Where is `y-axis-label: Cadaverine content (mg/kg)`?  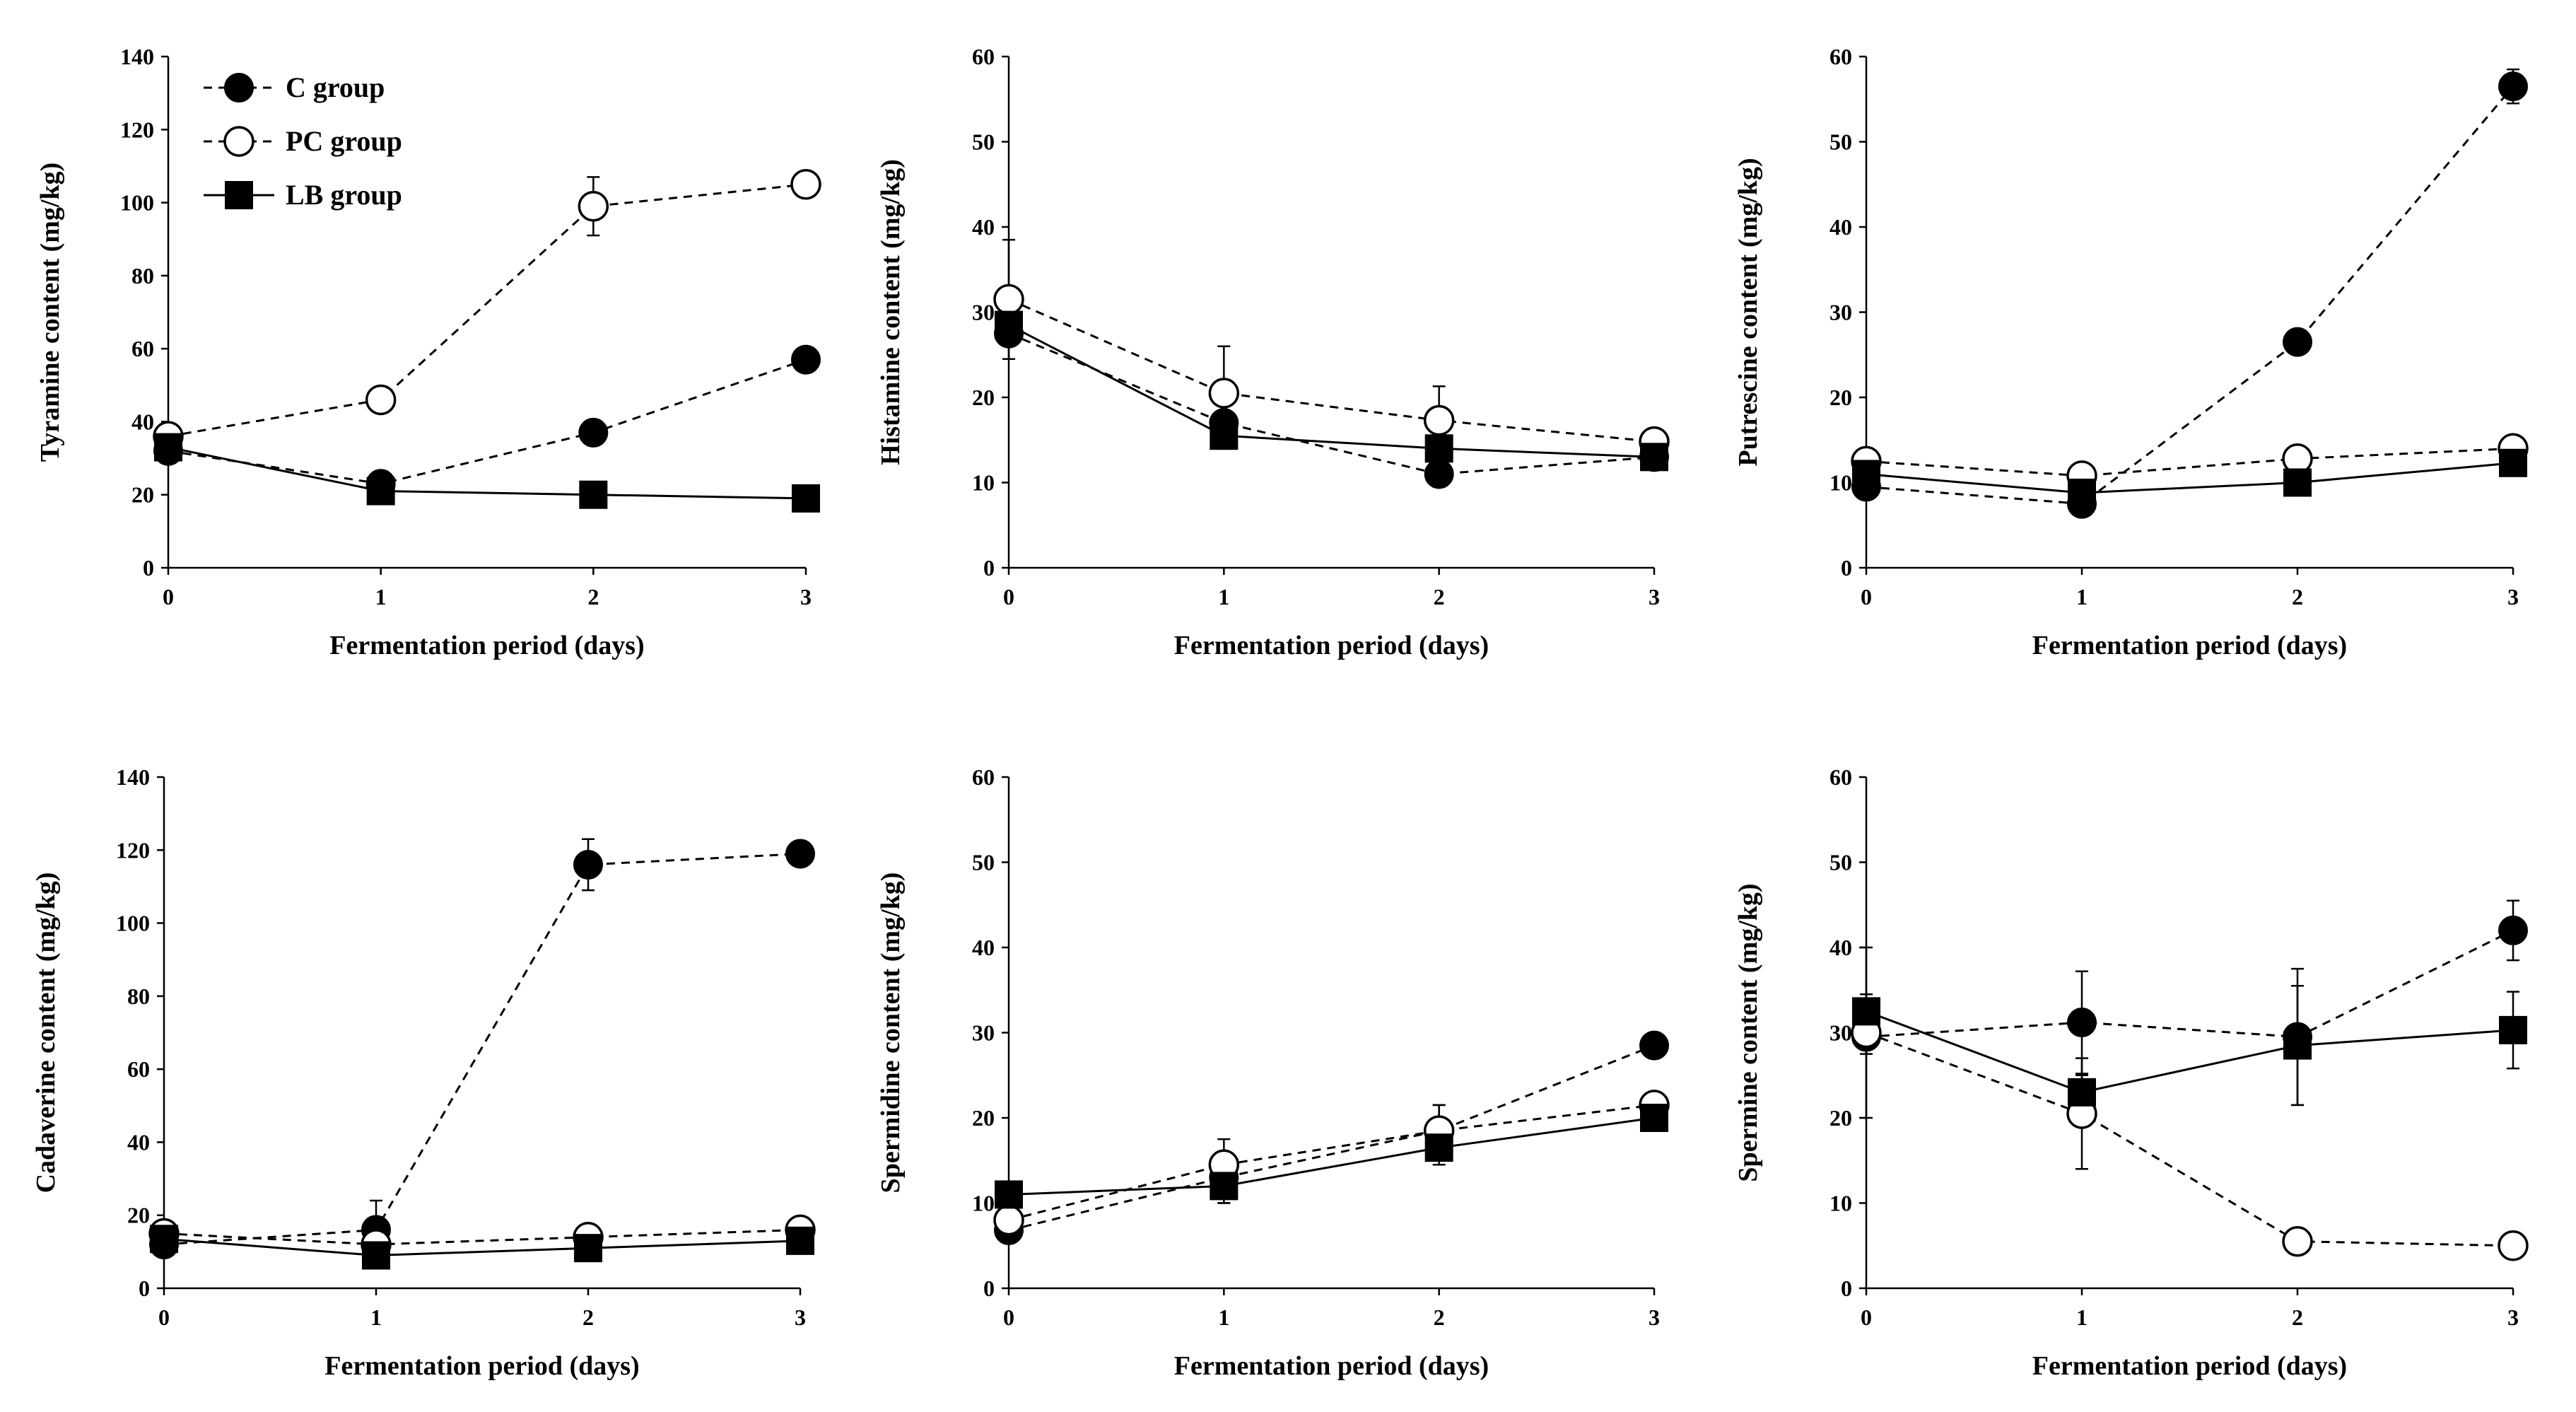 y-axis-label: Cadaverine content (mg/kg) is located at coordinates (46, 1033).